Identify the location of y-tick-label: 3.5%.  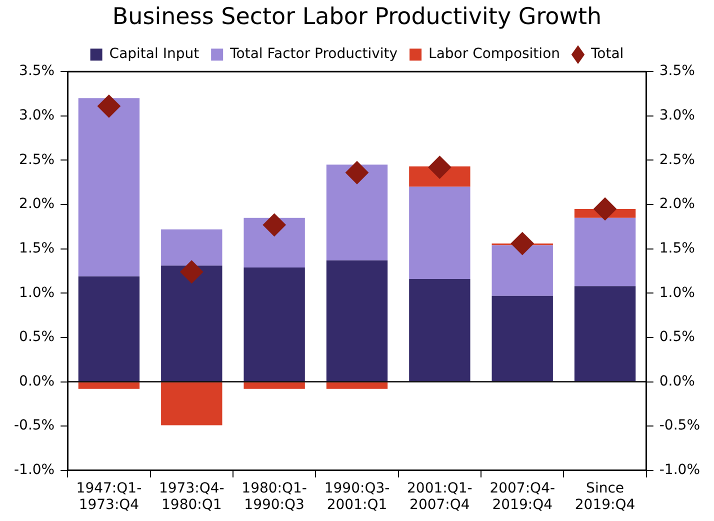
(37, 71).